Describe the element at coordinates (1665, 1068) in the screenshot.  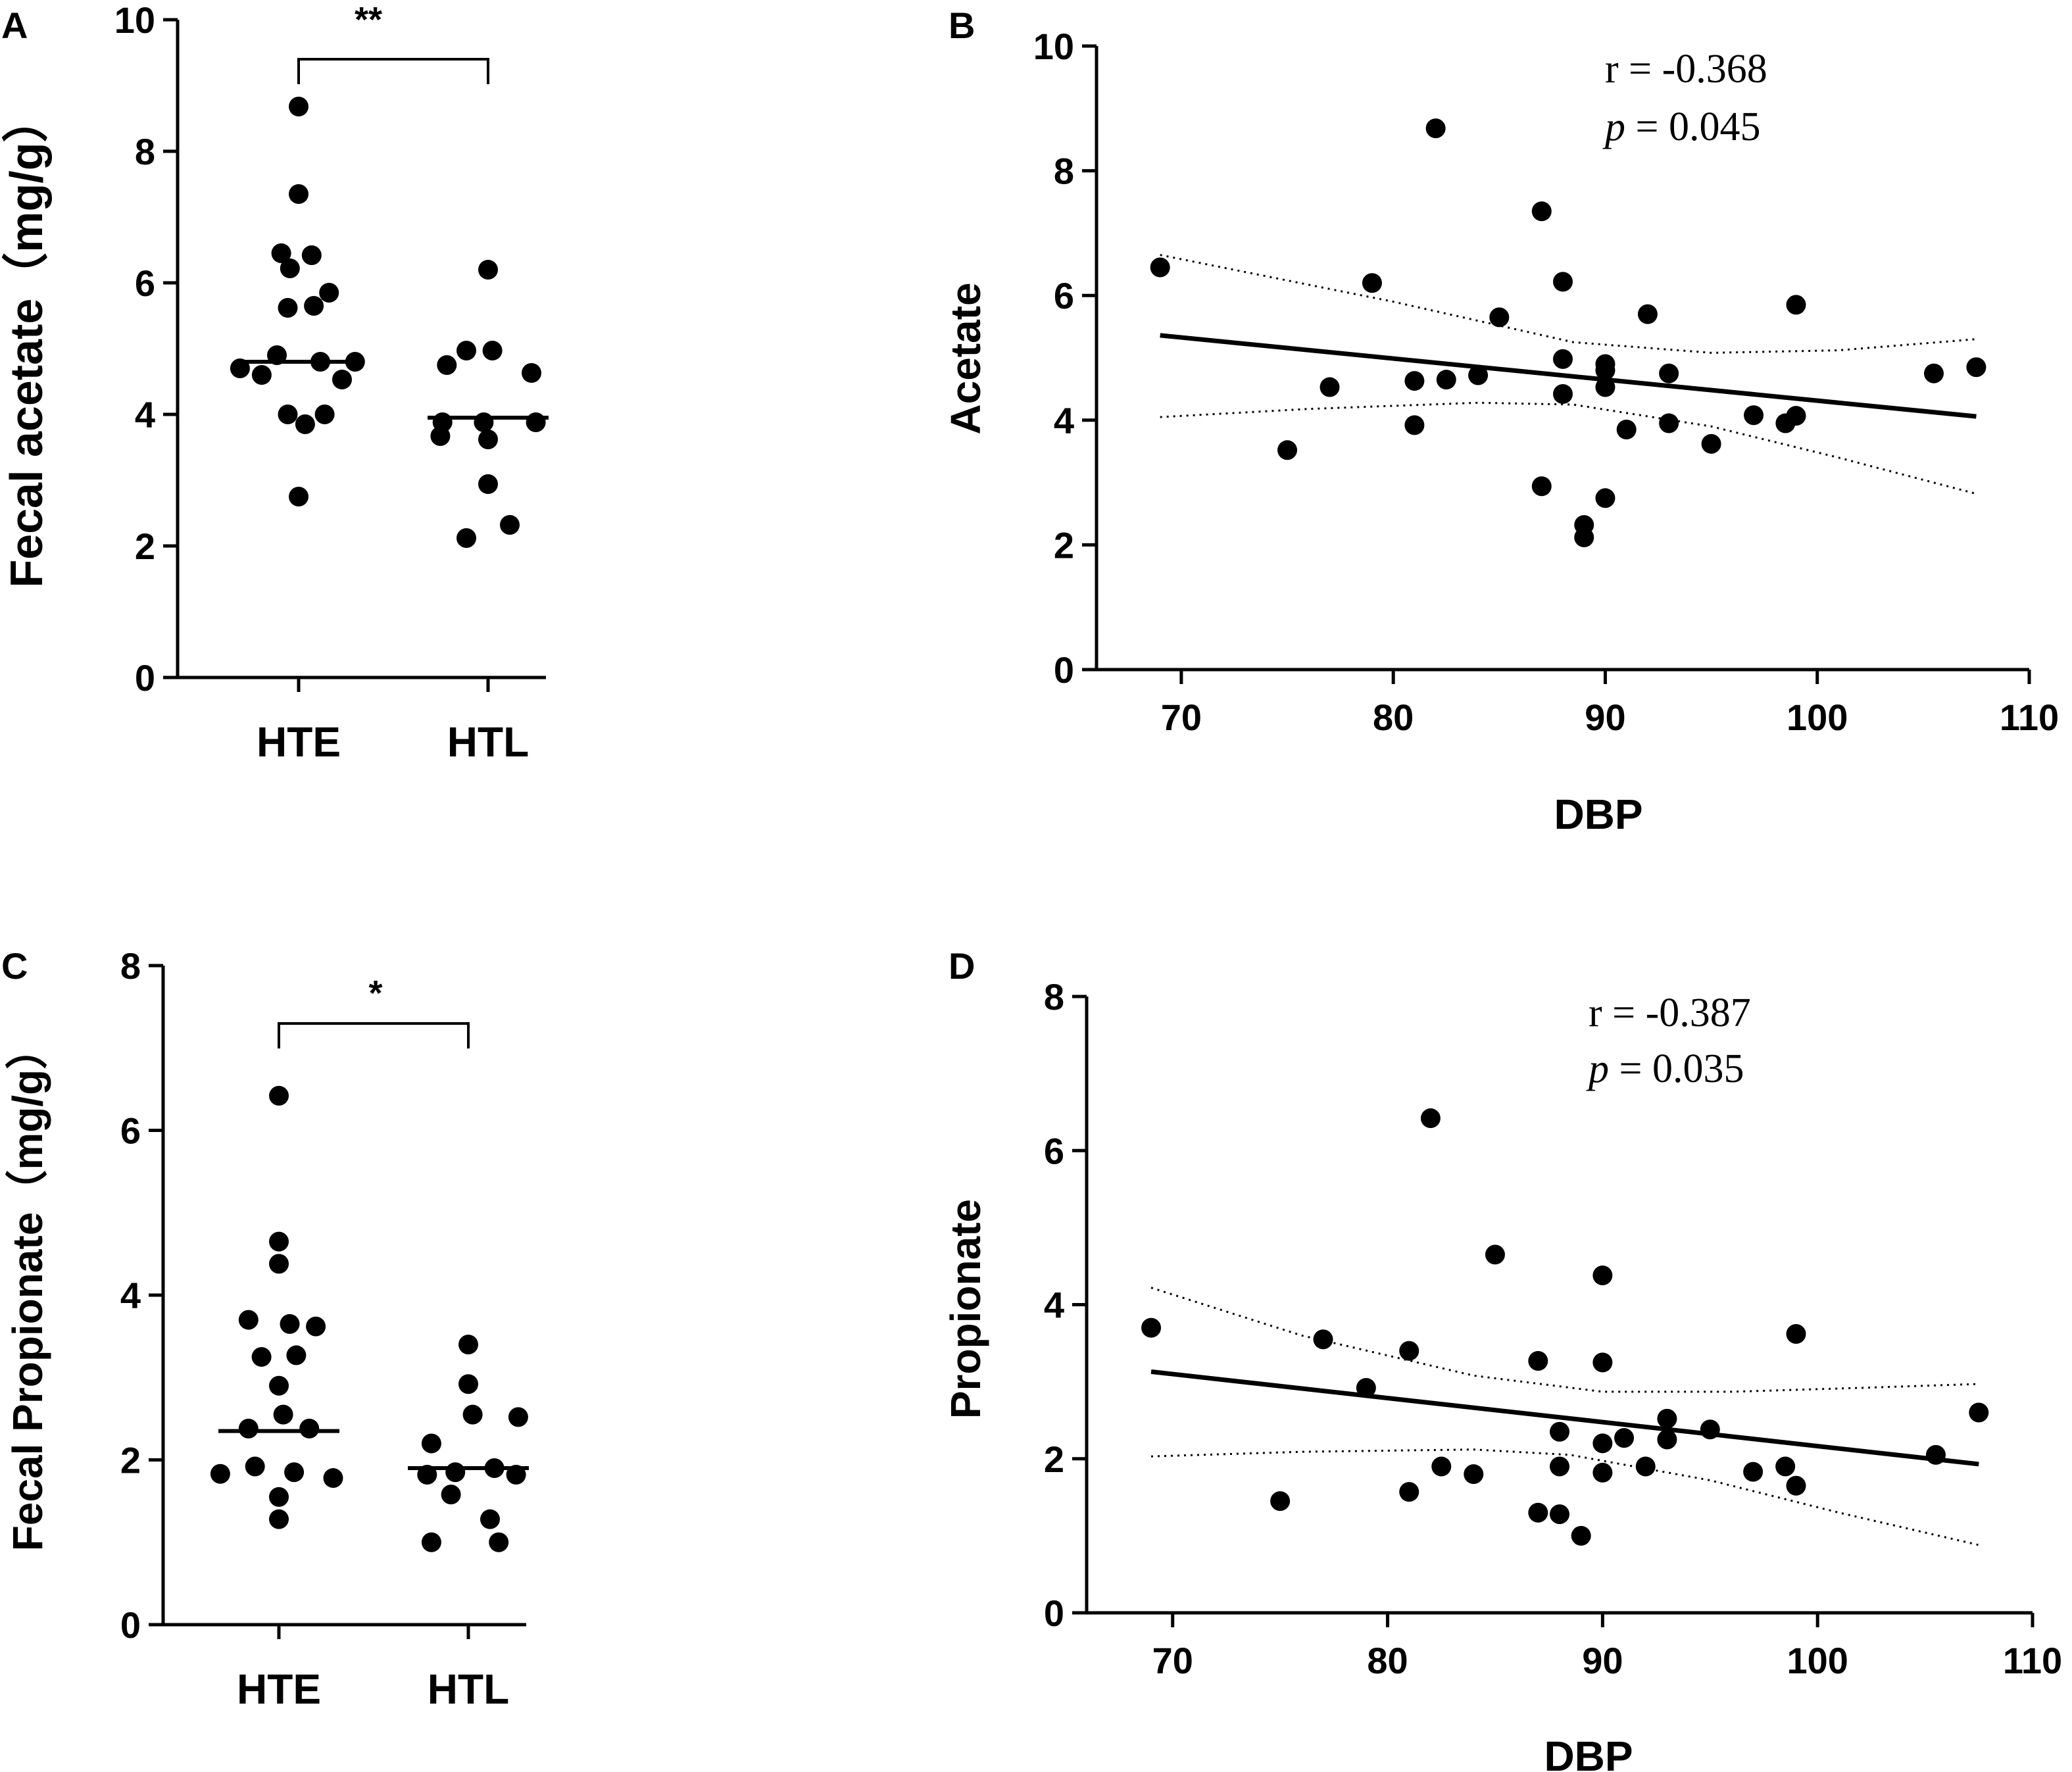
I see `p-annotation-d: p = 0.035` at that location.